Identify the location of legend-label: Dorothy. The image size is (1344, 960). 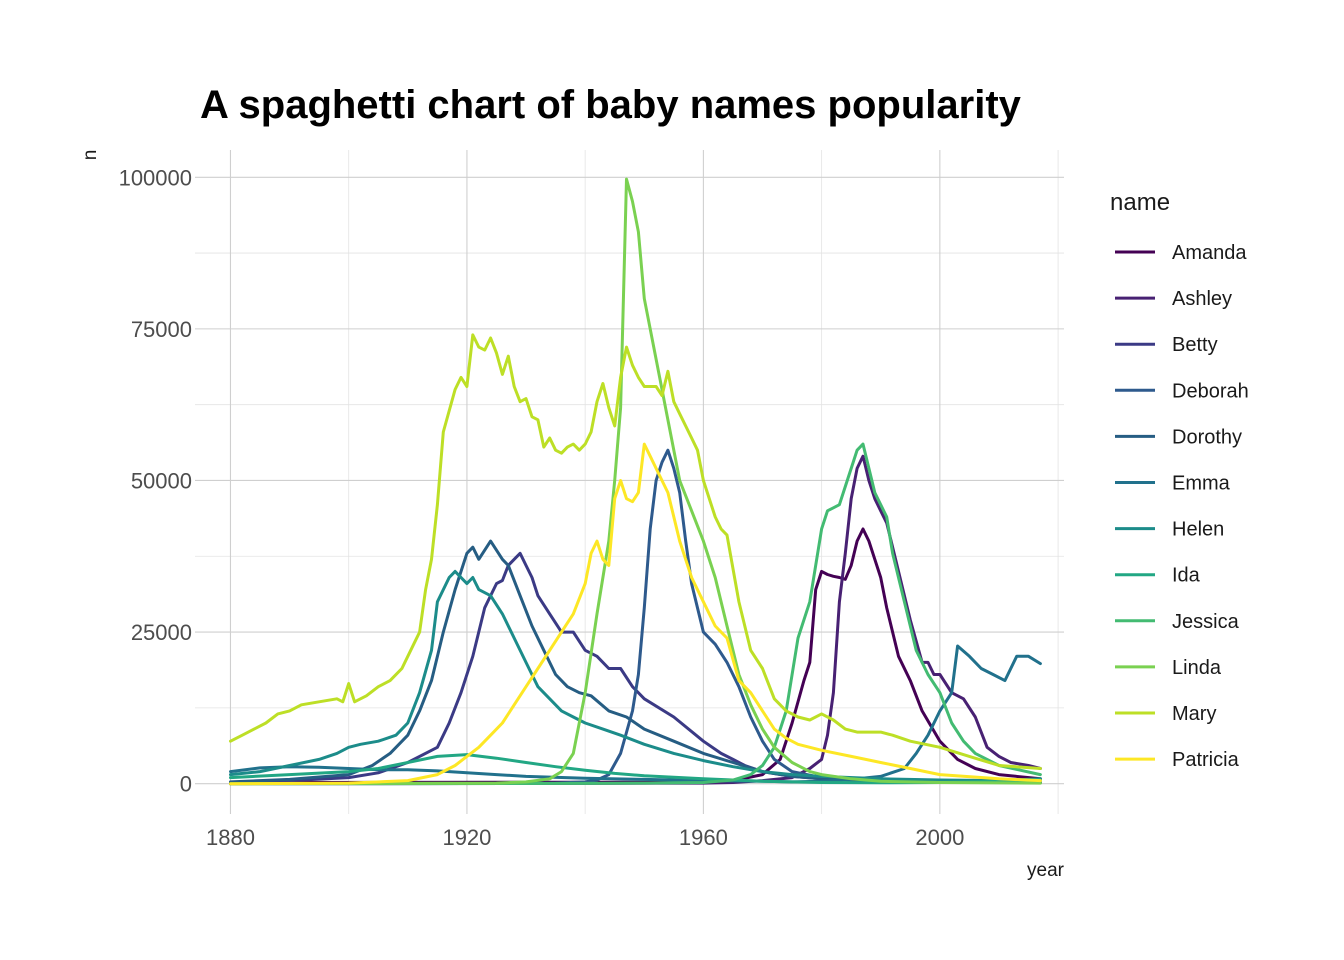
(1207, 437).